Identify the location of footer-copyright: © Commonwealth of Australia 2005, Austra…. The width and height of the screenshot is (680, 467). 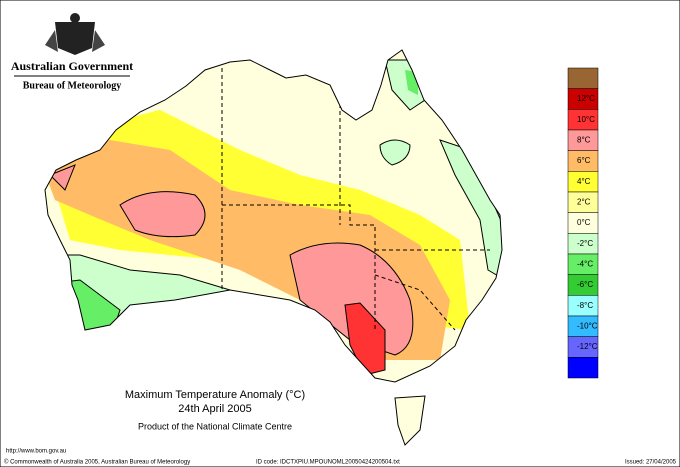
(97, 462).